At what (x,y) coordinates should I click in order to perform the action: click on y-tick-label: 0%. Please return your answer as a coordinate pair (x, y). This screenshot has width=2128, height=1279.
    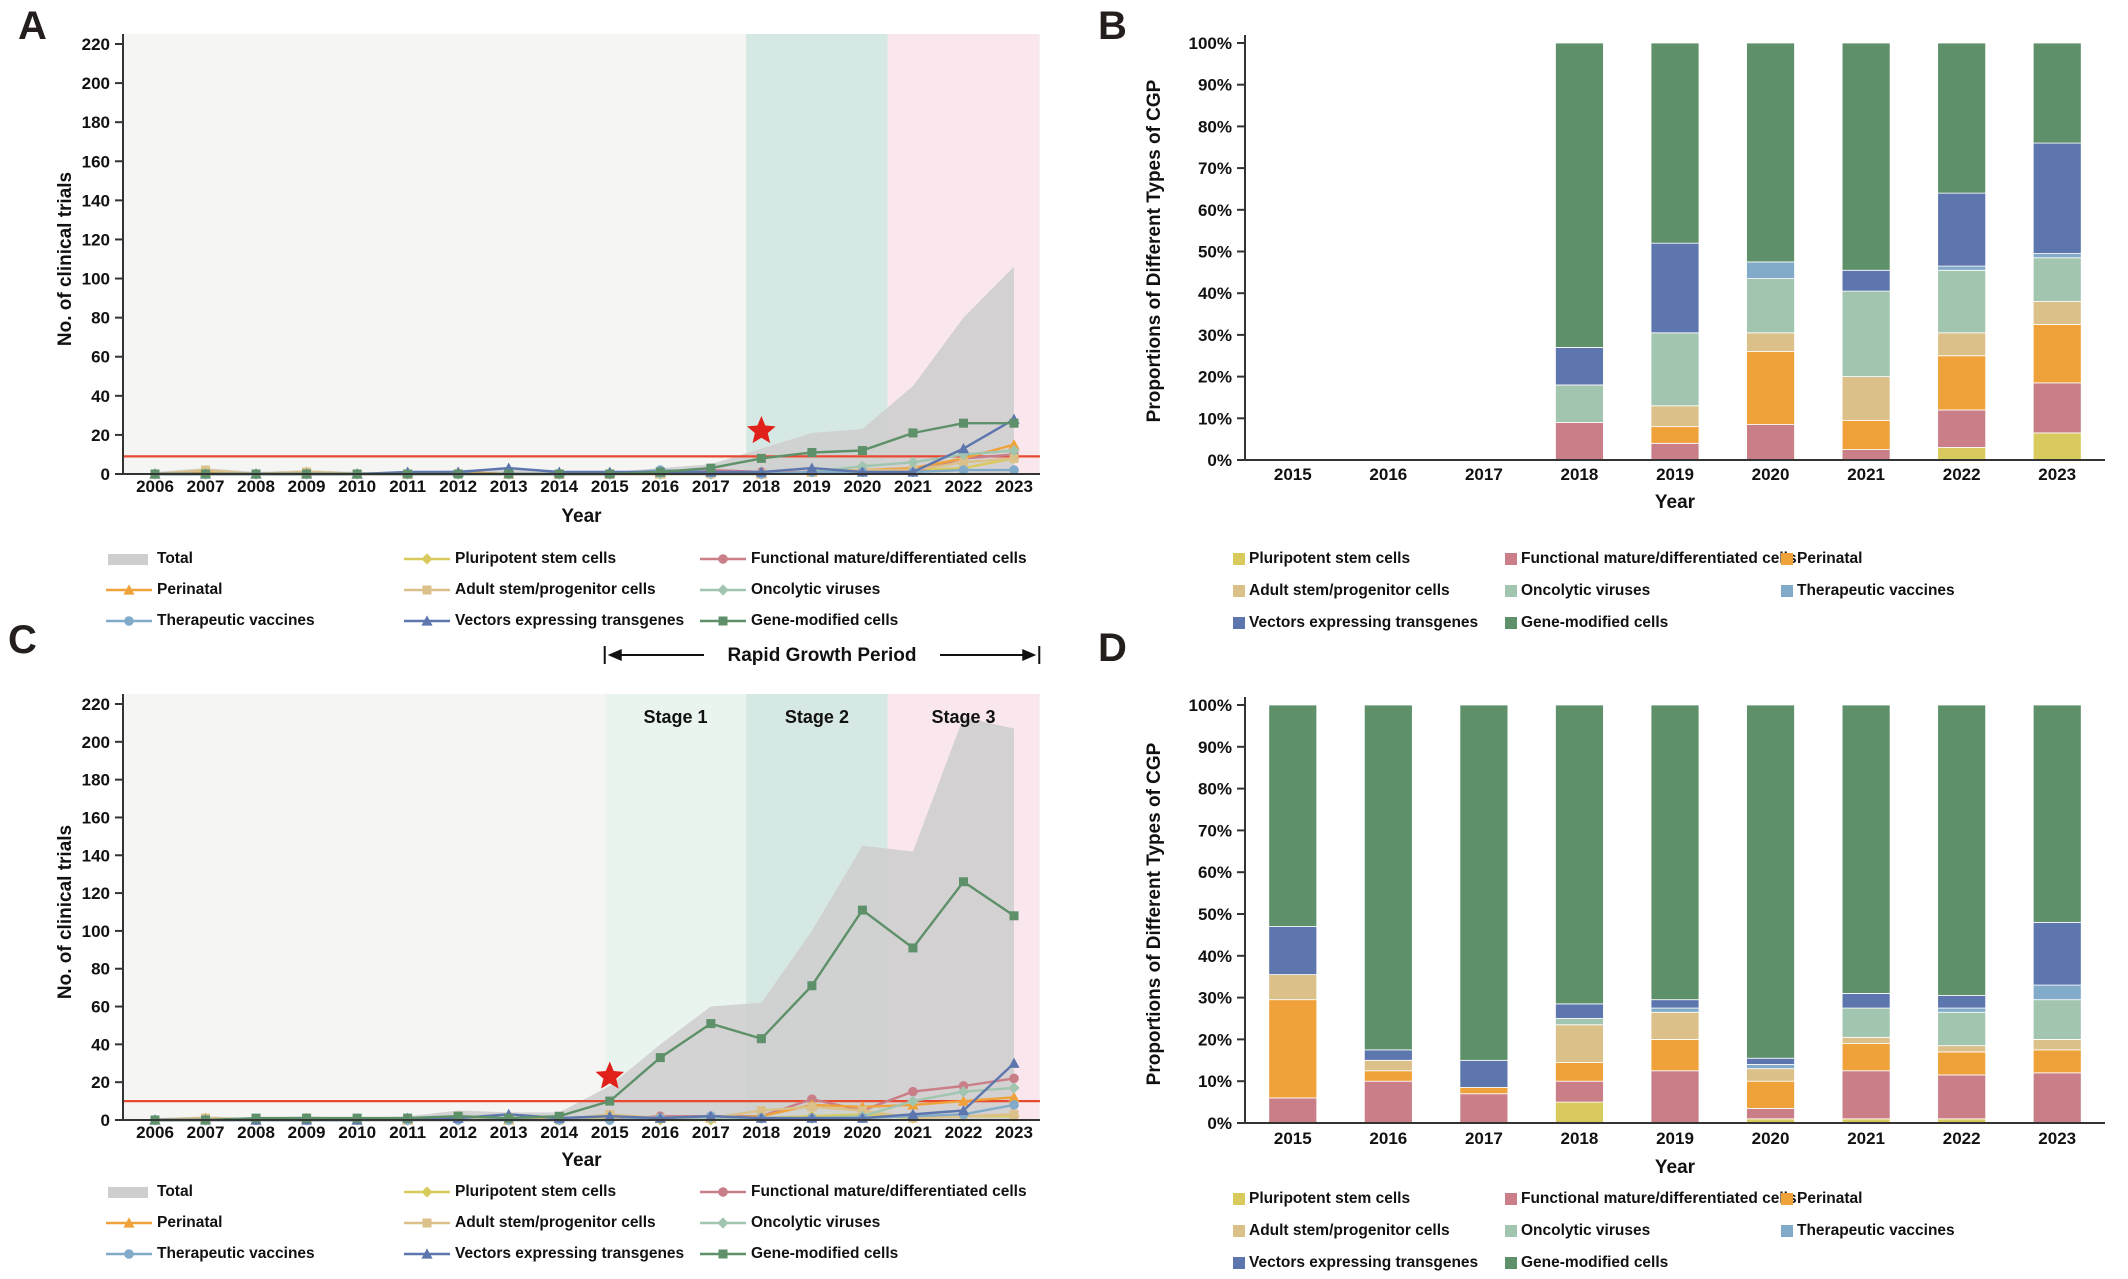
    Looking at the image, I should click on (1219, 1123).